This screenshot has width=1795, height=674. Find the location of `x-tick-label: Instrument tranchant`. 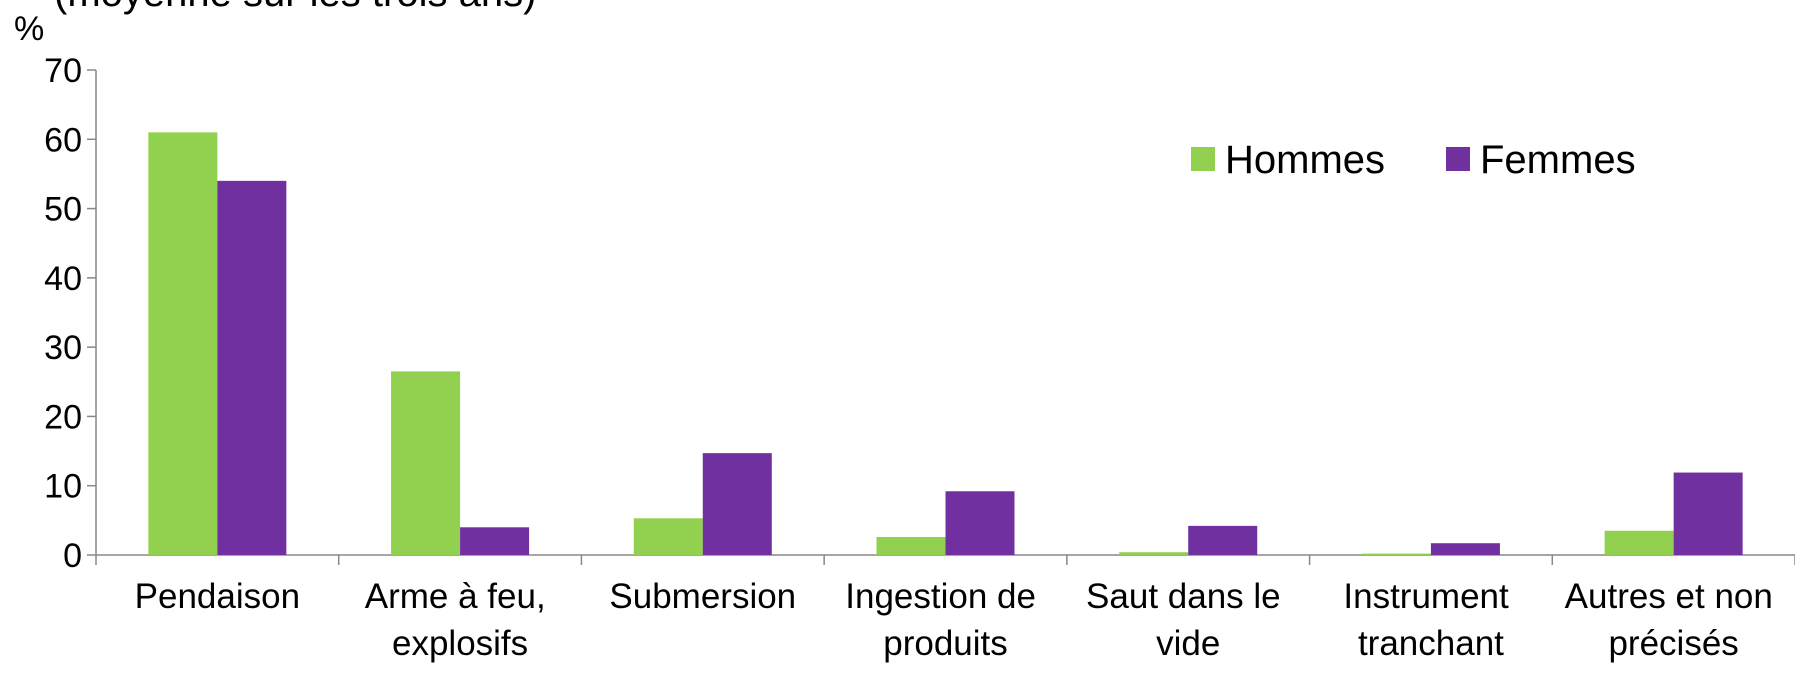

x-tick-label: Instrument tranchant is located at coordinates (1430, 620).